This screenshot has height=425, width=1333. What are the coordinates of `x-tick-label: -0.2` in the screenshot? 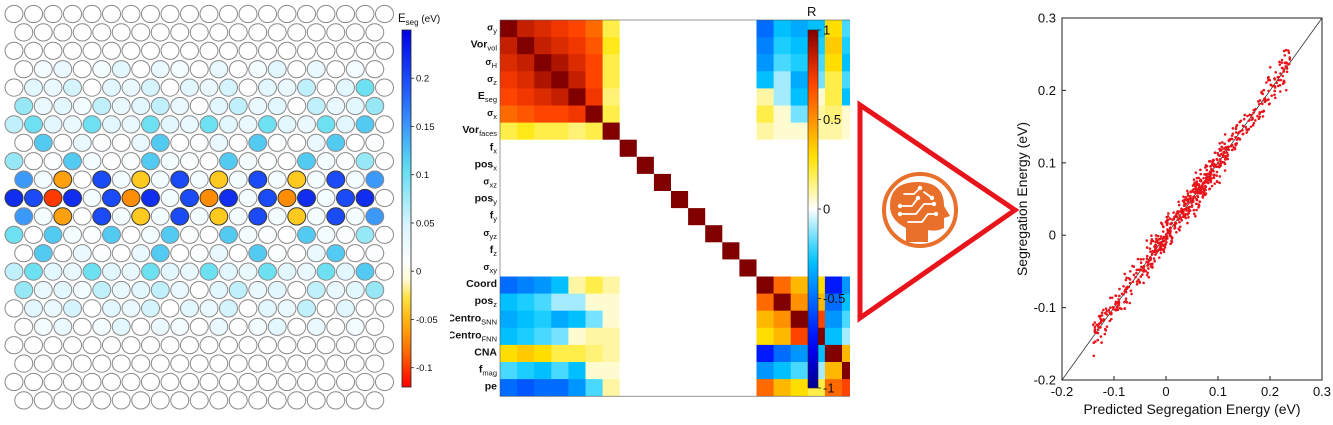 It's located at (1062, 391).